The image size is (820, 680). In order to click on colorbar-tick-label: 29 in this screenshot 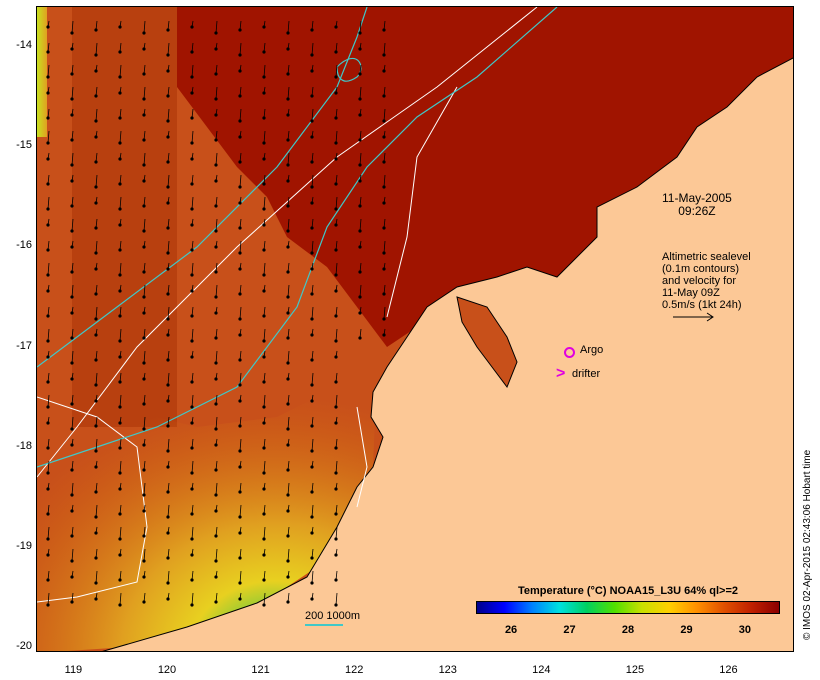, I will do `click(686, 630)`.